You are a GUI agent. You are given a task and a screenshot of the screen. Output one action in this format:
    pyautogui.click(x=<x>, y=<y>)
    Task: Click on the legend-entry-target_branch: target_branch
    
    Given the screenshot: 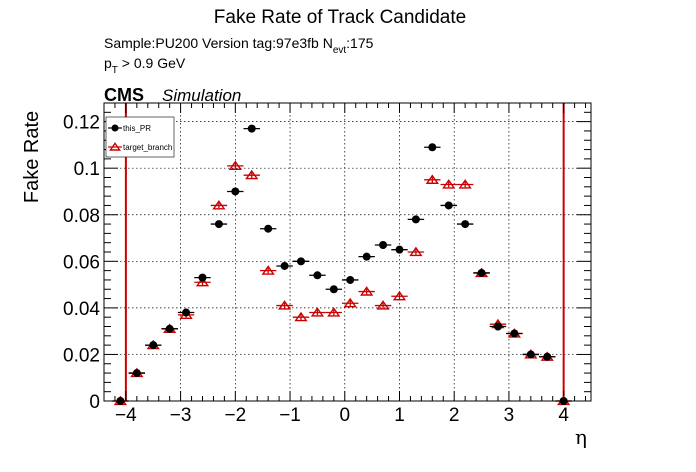 What is the action you would take?
    pyautogui.click(x=140, y=147)
    